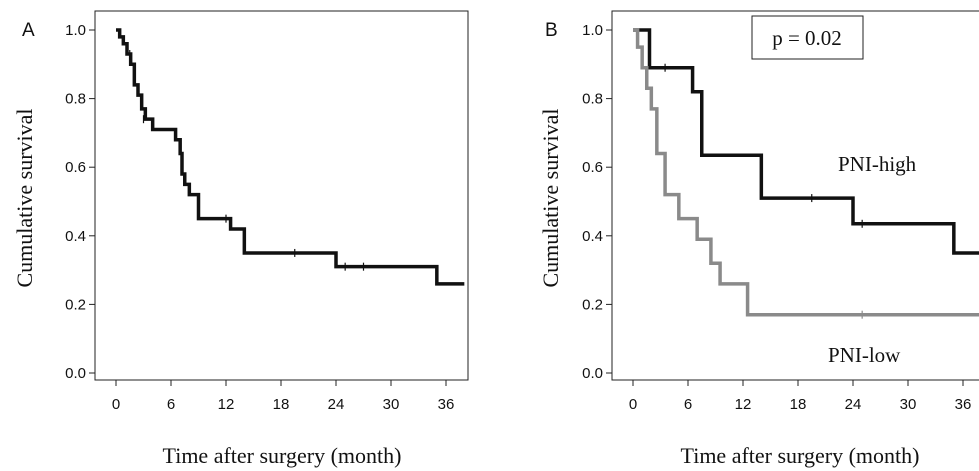 This screenshot has width=979, height=471. What do you see at coordinates (550, 197) in the screenshot?
I see `panel-b-y-axis-title: Cumulative survival` at bounding box center [550, 197].